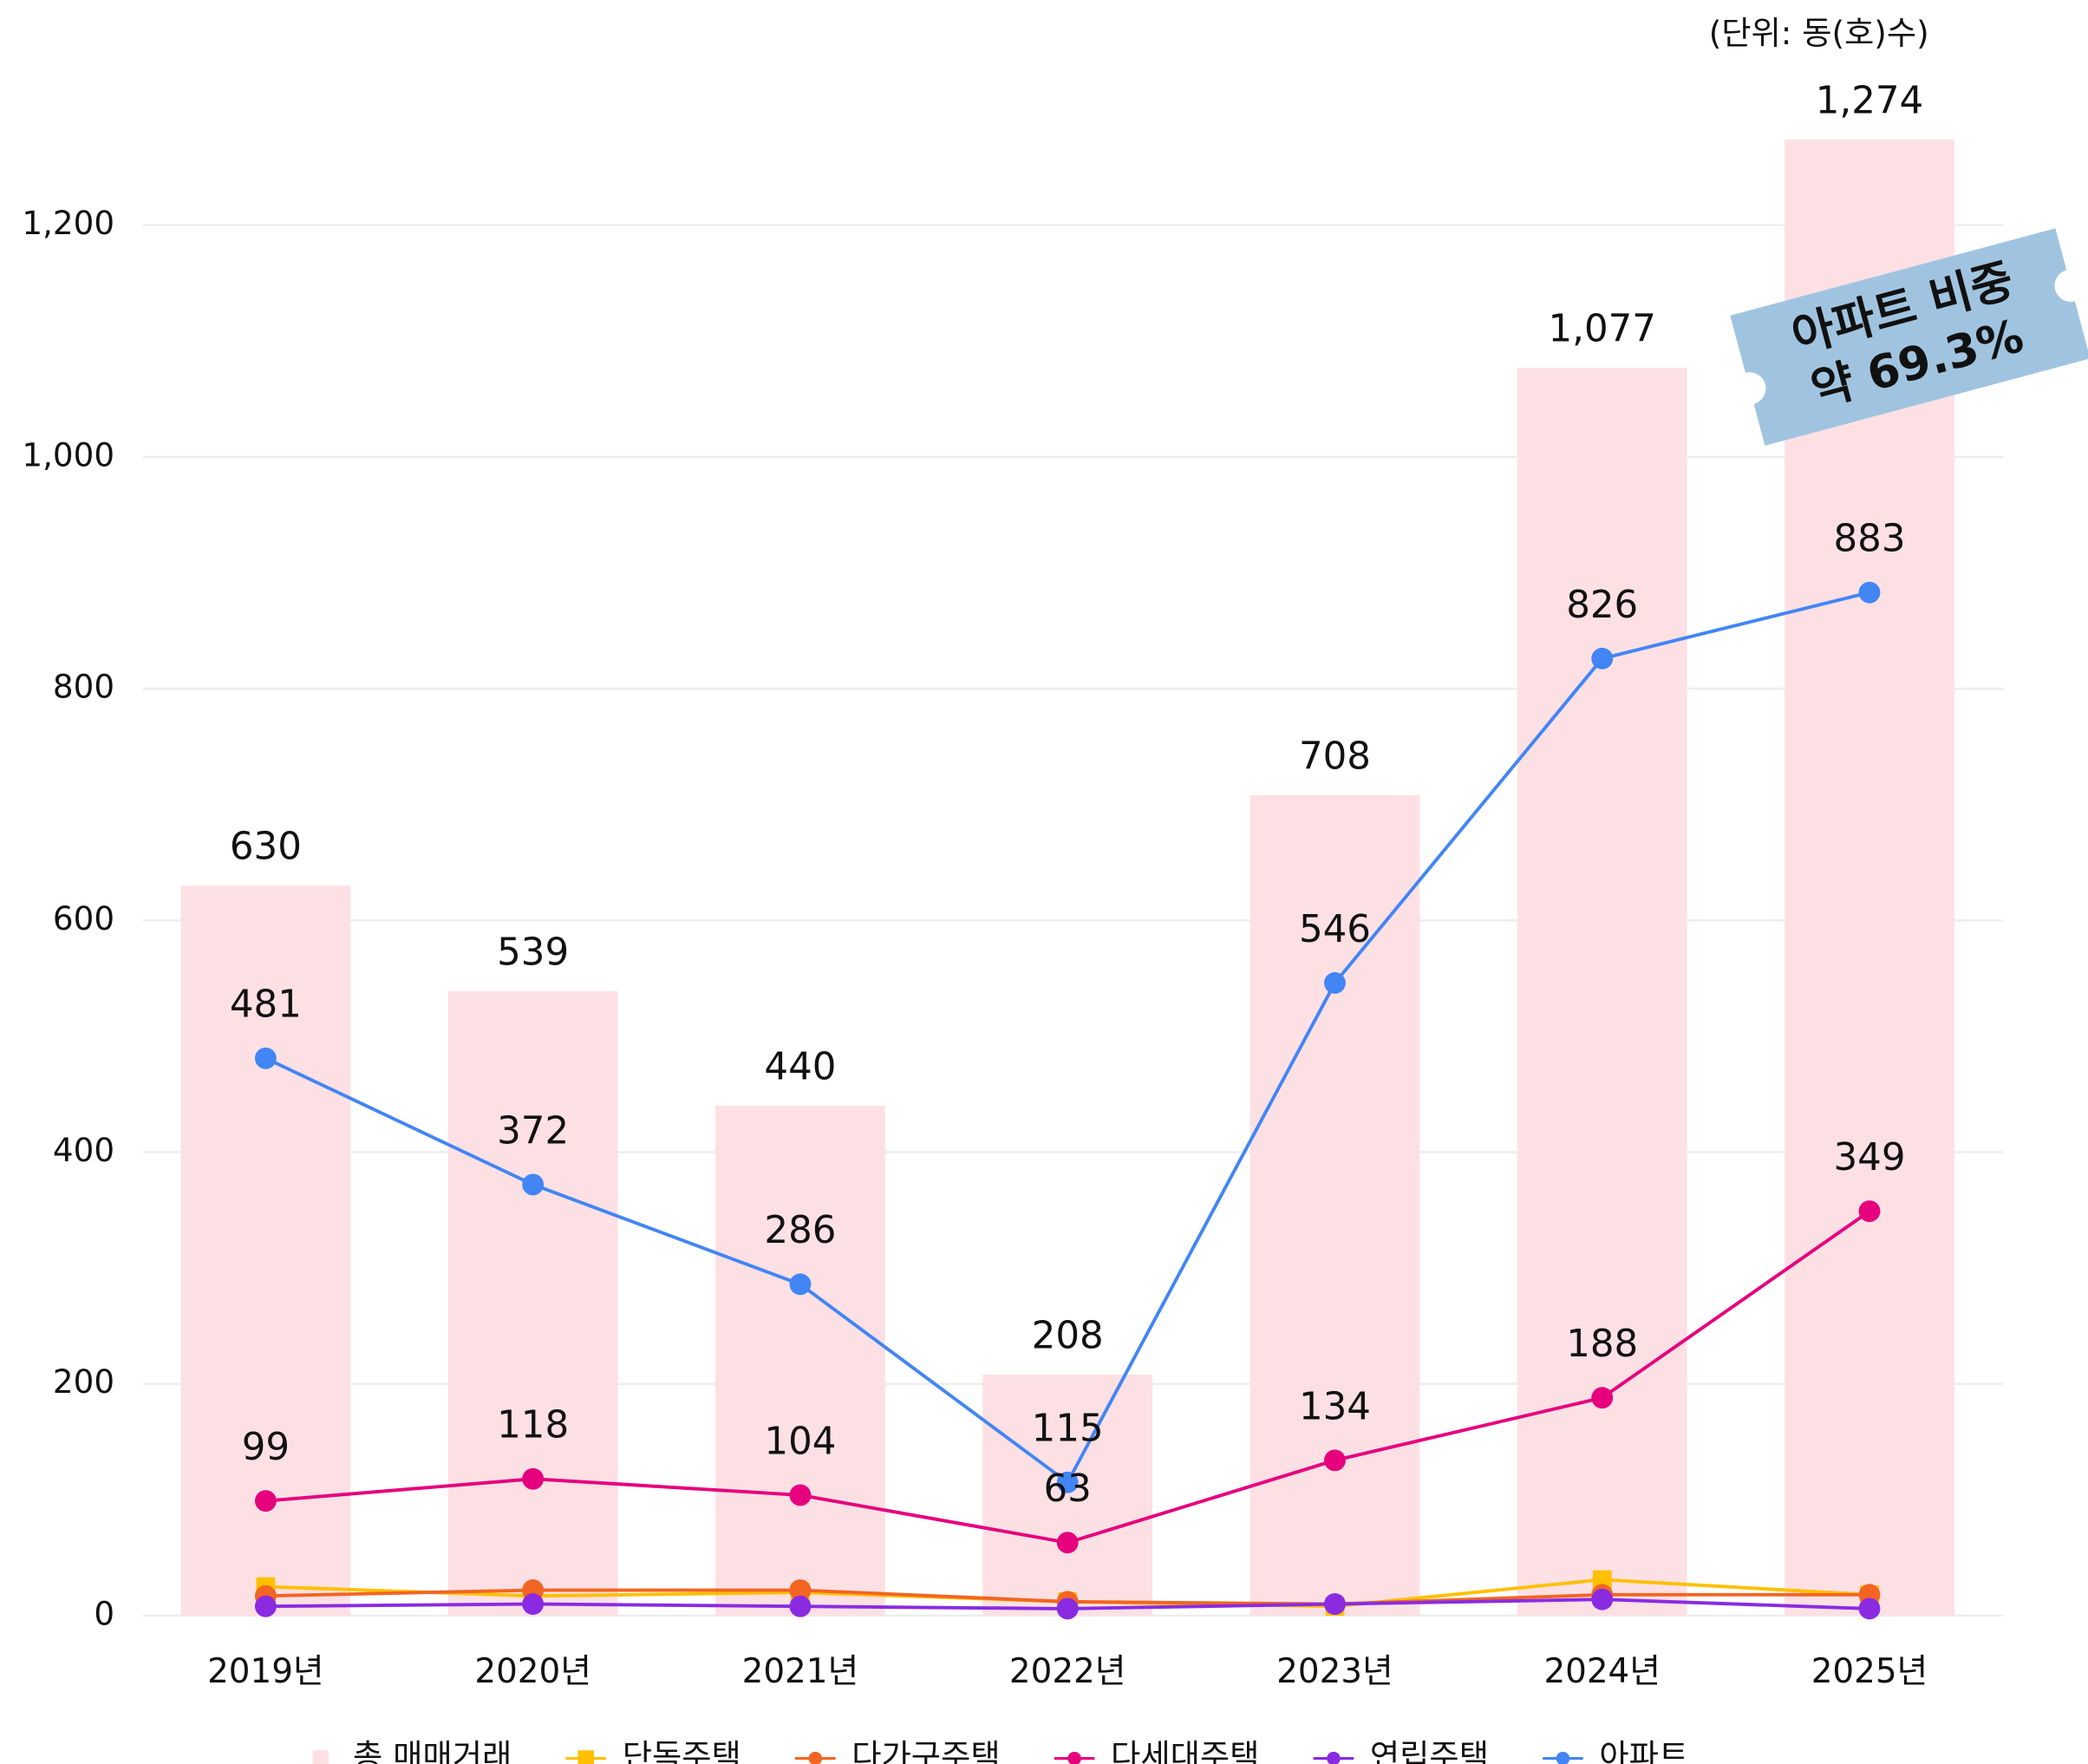 This screenshot has width=2088, height=1764. Describe the element at coordinates (1869, 1671) in the screenshot. I see `x-tick-label: 2025년` at that location.